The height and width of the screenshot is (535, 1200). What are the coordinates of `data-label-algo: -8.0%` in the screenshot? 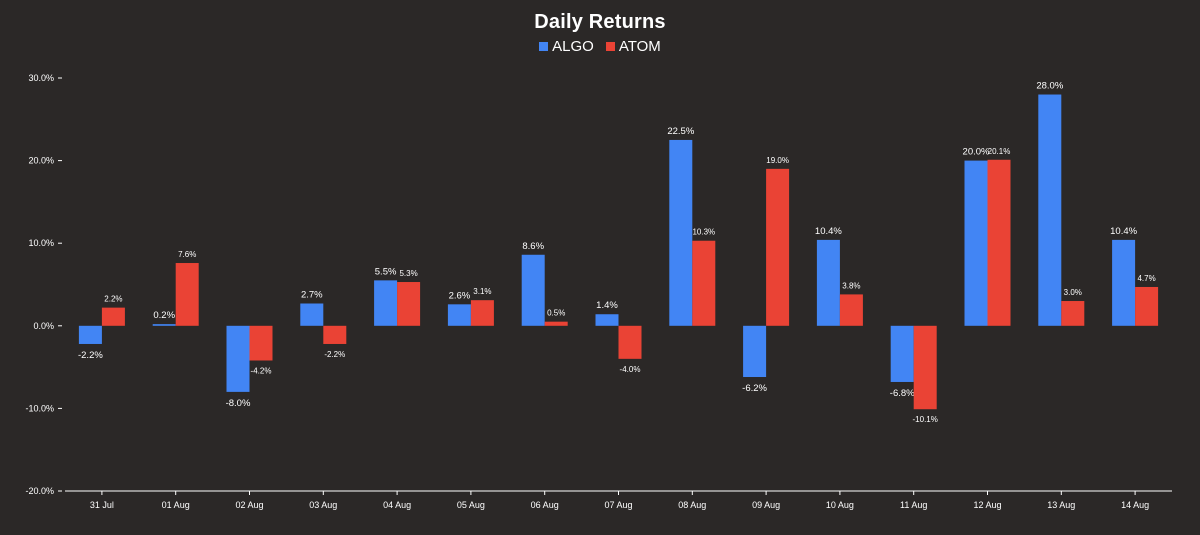 It's located at (238, 403).